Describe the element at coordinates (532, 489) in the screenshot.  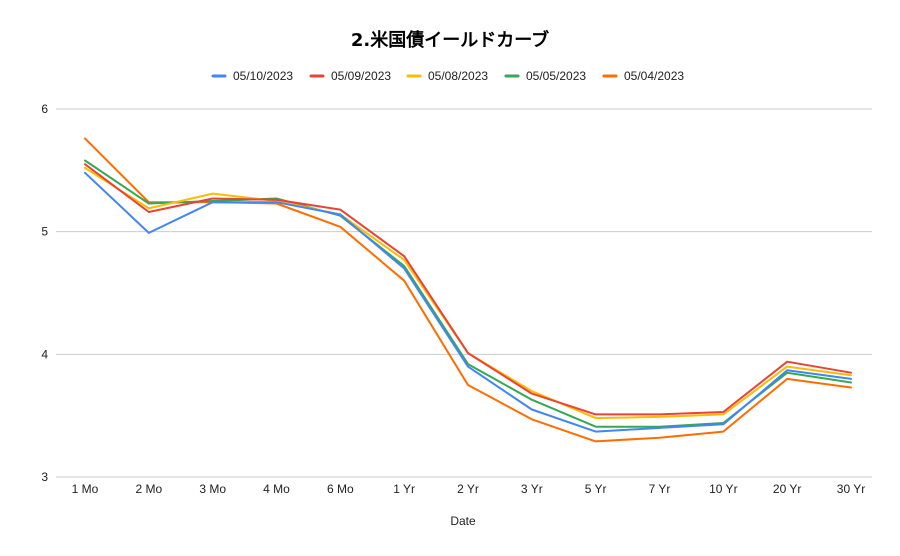
I see `x-tick-label: 3 Yr` at that location.